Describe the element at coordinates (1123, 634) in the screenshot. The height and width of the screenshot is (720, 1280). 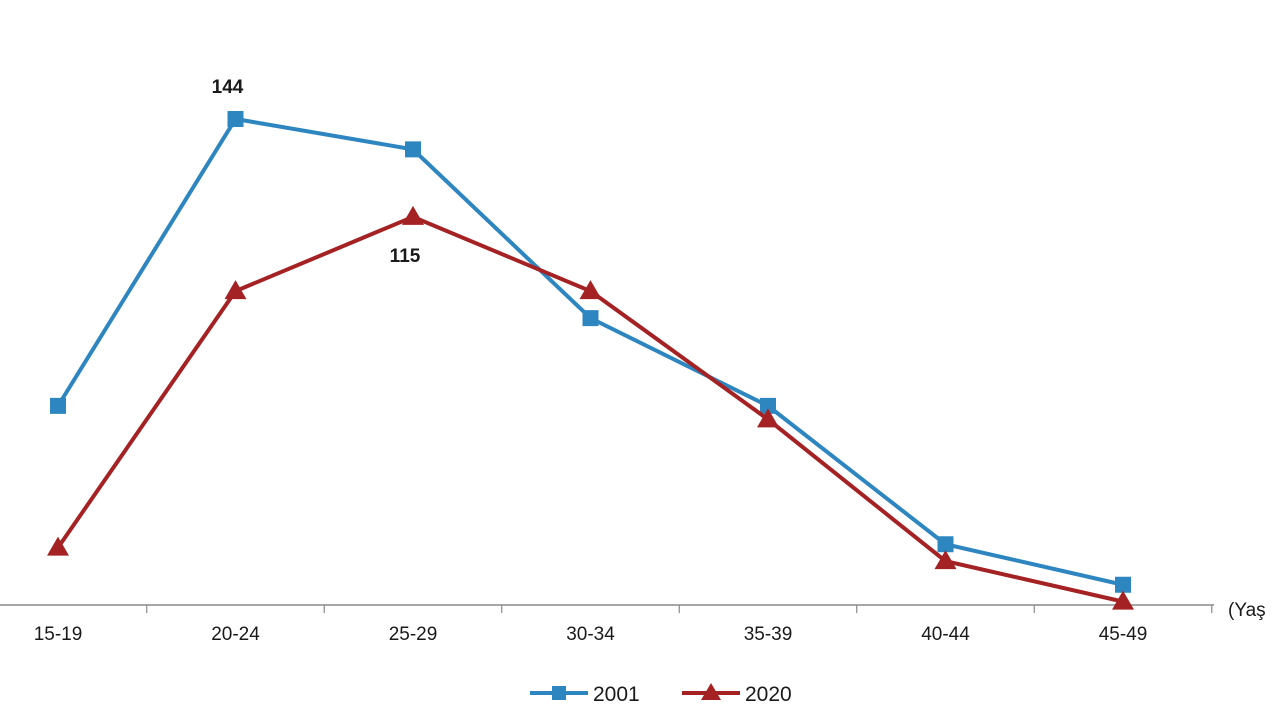
I see `x-tick-label: 45-49` at that location.